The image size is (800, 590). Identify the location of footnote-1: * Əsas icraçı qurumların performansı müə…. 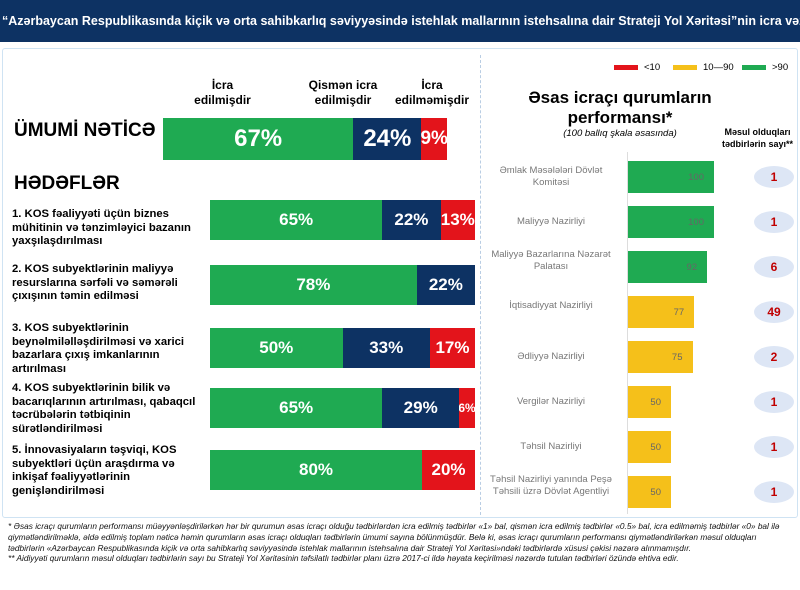
(394, 537).